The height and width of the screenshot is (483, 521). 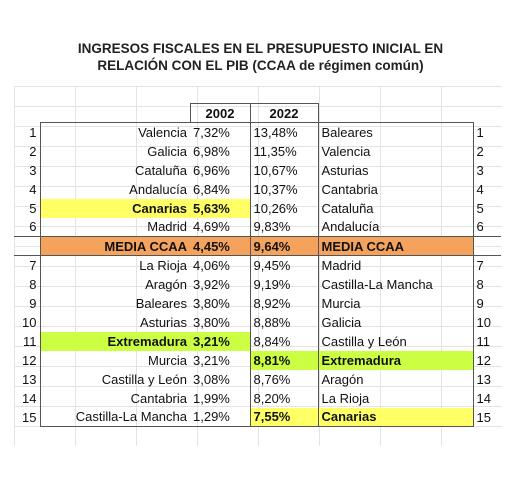 I want to click on value-2022: 9,45%, so click(x=283, y=265).